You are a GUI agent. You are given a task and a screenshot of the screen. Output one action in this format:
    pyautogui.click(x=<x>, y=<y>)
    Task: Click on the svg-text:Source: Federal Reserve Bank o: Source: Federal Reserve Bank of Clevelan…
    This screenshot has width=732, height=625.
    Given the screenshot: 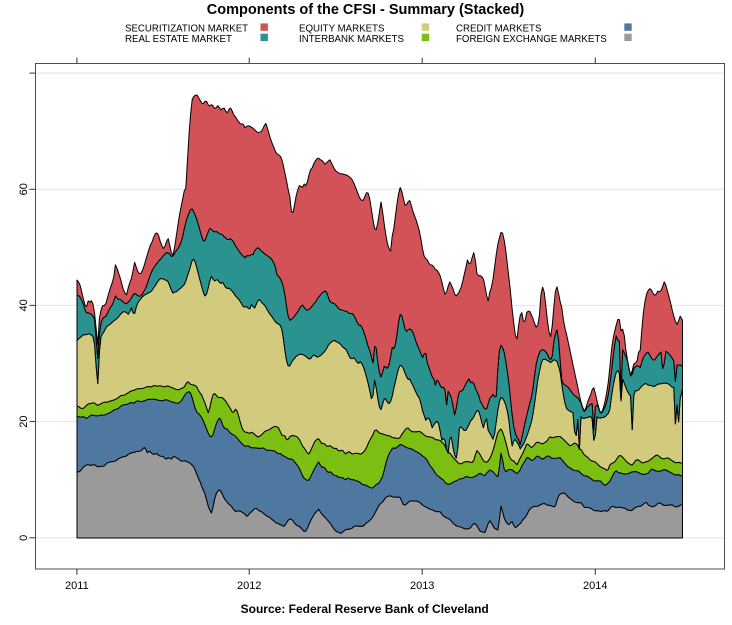 What is the action you would take?
    pyautogui.click(x=365, y=609)
    